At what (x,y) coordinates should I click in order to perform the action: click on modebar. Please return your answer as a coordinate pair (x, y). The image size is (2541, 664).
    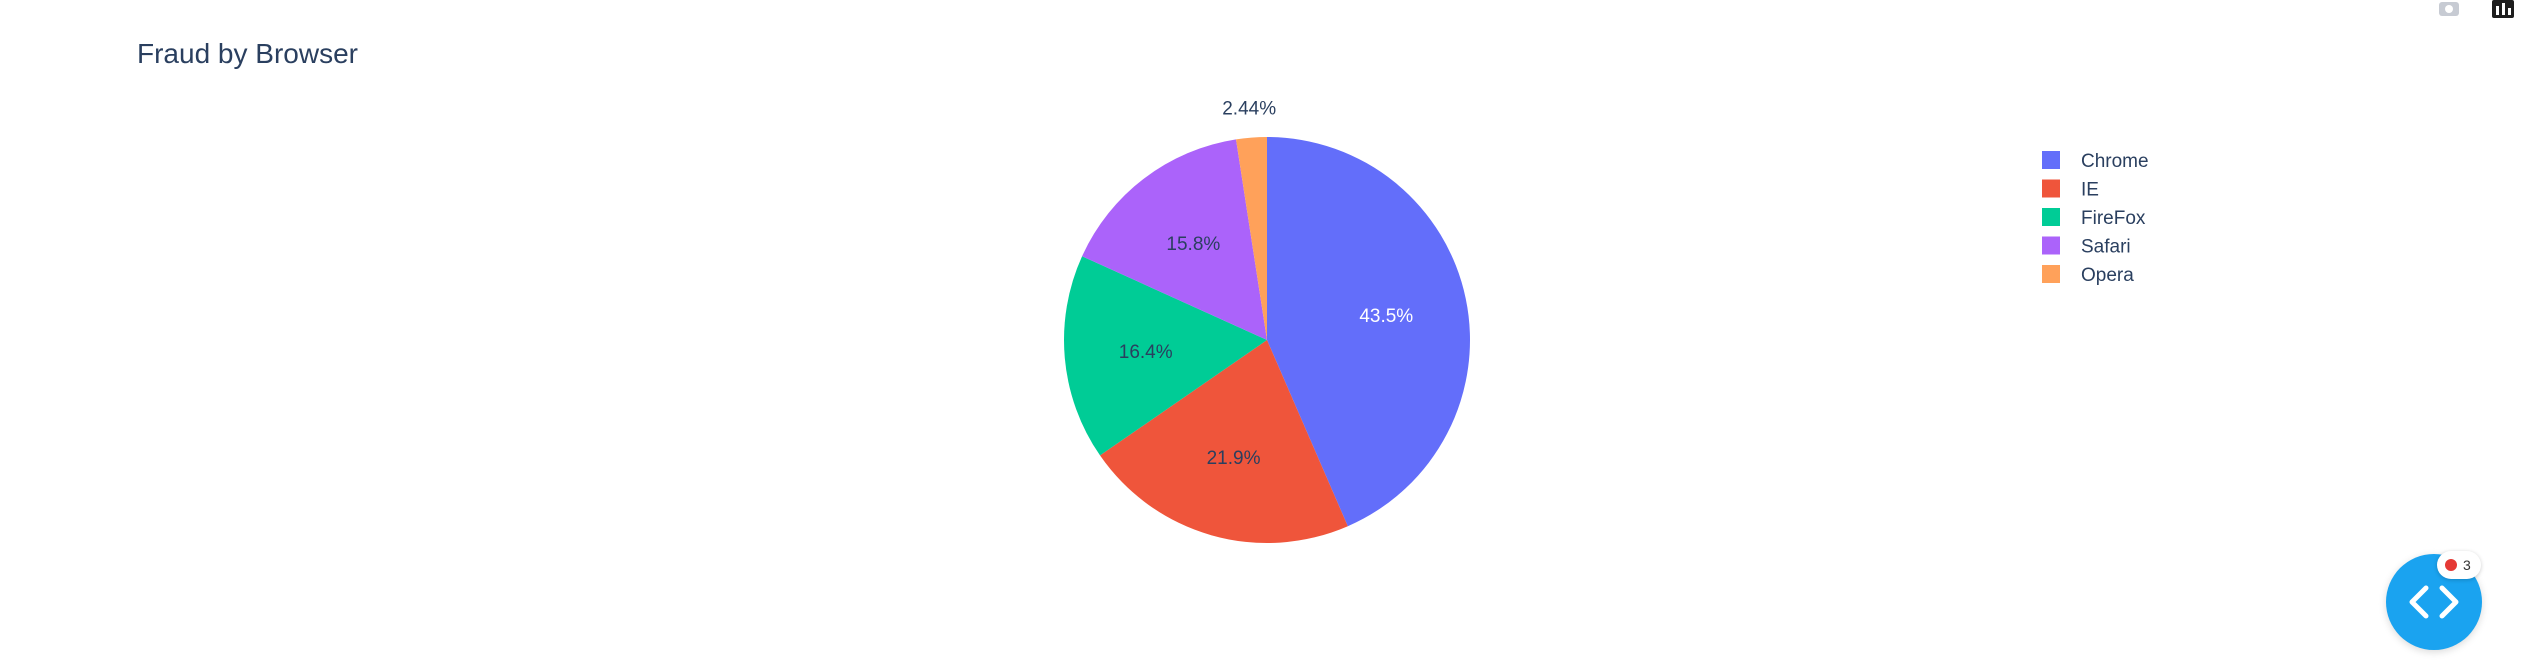
    Looking at the image, I should click on (2477, 10).